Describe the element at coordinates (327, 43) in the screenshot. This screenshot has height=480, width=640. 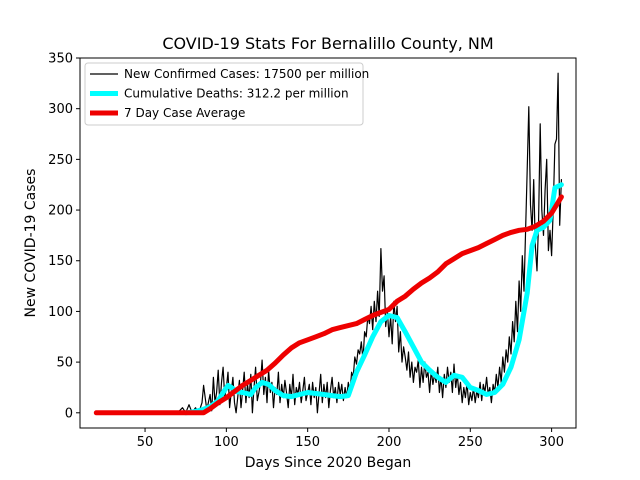
I see `chart-title: COVID-19 Stats For Bernalillo County, NM` at that location.